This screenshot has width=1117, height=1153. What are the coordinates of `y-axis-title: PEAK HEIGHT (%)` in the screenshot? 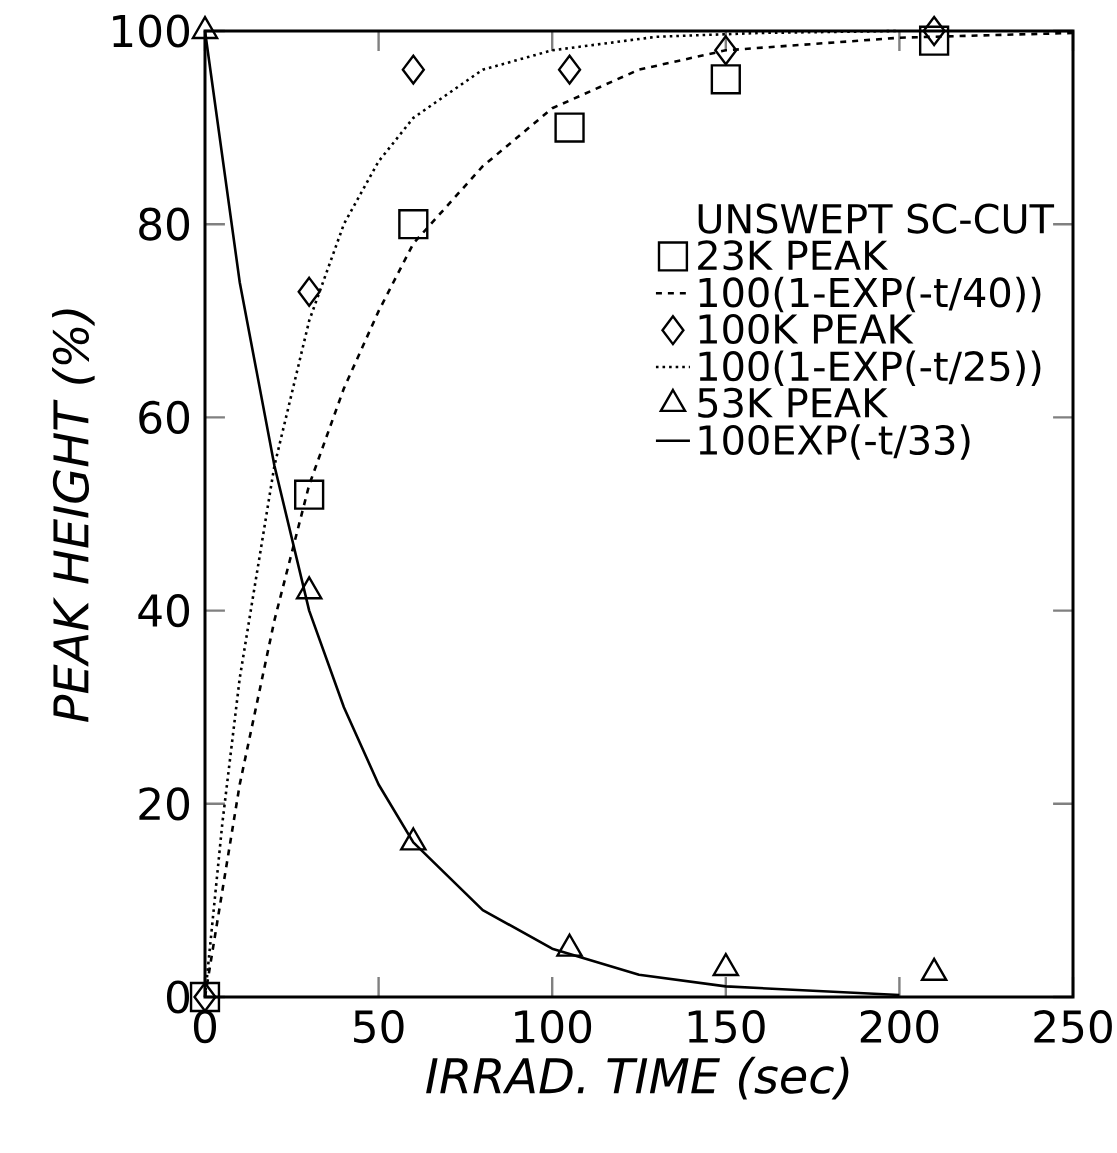 It's located at (73, 516).